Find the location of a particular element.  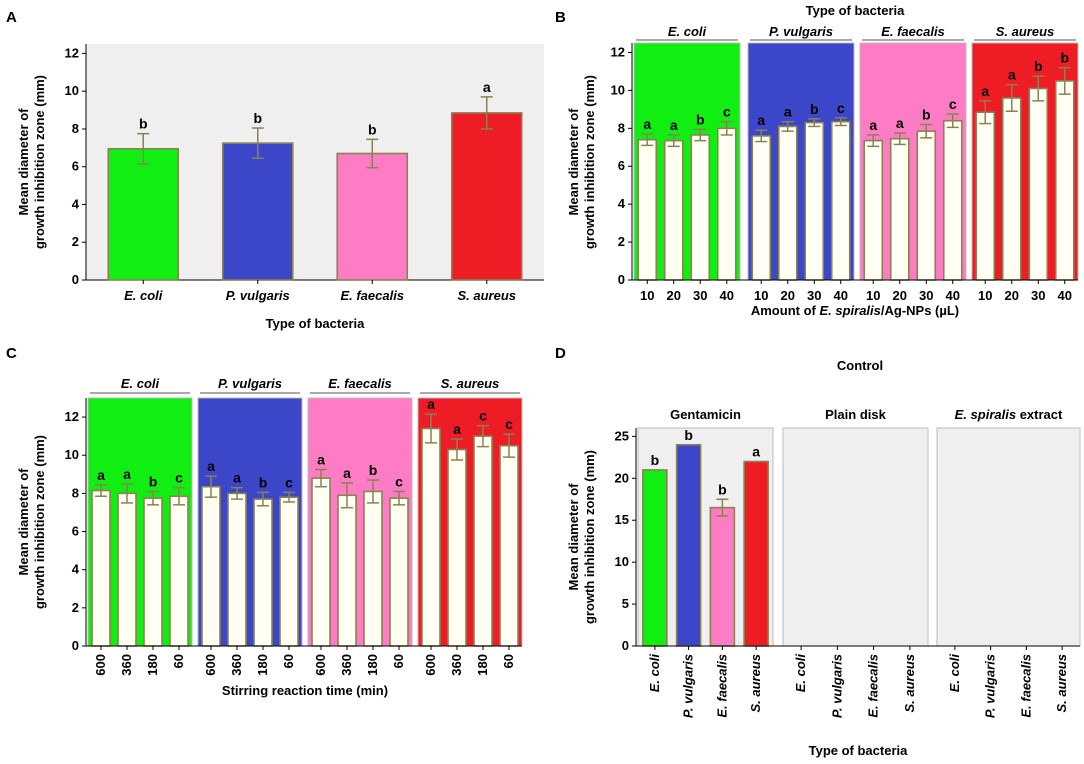

facet-title: Gentamicin is located at coordinates (705, 414).